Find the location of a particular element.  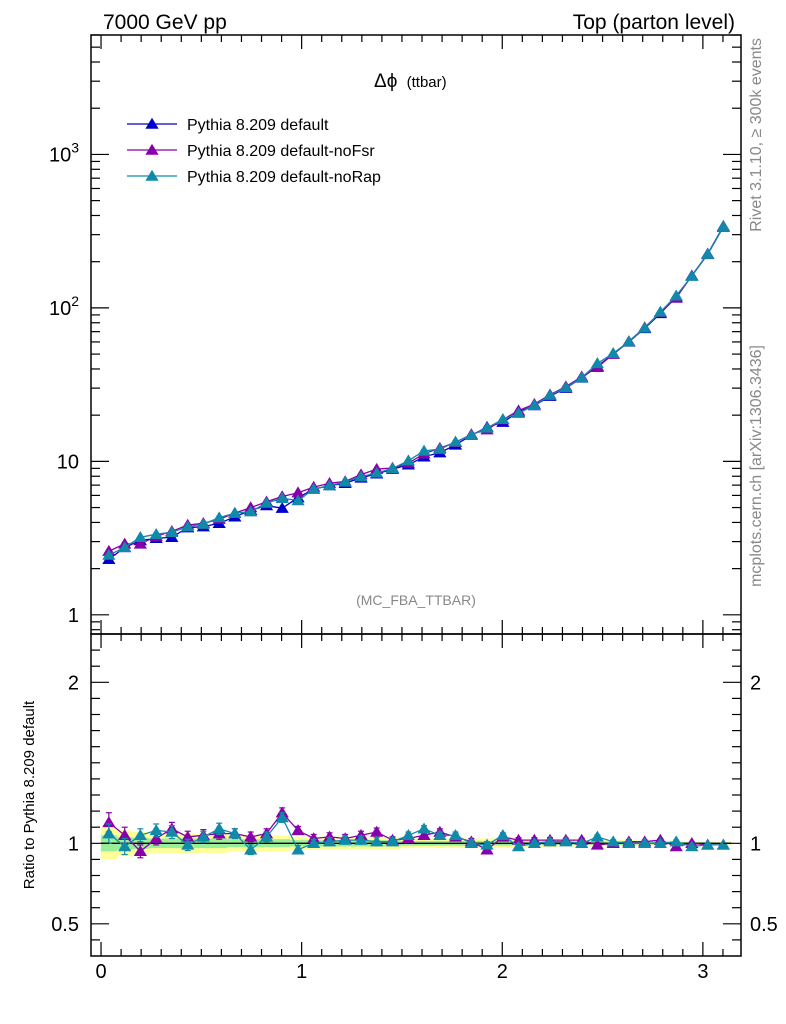

x-tick-label: 2 is located at coordinates (502, 972).